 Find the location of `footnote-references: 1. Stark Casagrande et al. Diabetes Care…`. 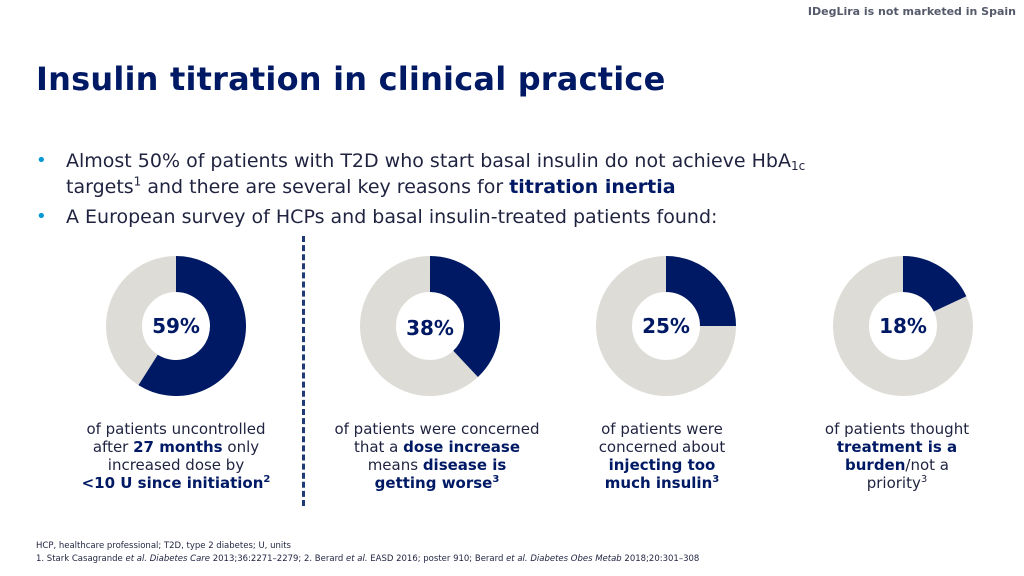

footnote-references: 1. Stark Casagrande et al. Diabetes Care… is located at coordinates (368, 559).